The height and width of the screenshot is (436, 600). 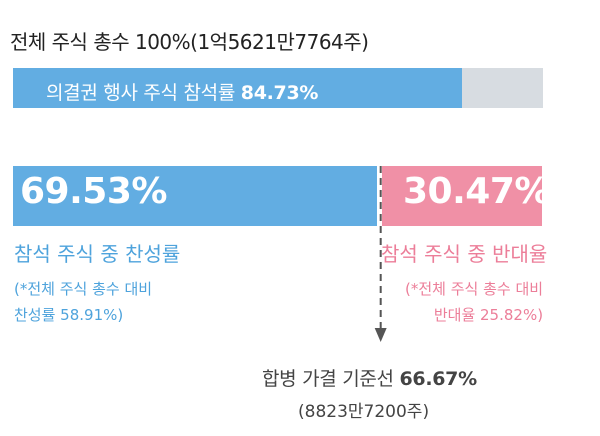 I want to click on favor-value-label: 69.53%, so click(x=93, y=191).